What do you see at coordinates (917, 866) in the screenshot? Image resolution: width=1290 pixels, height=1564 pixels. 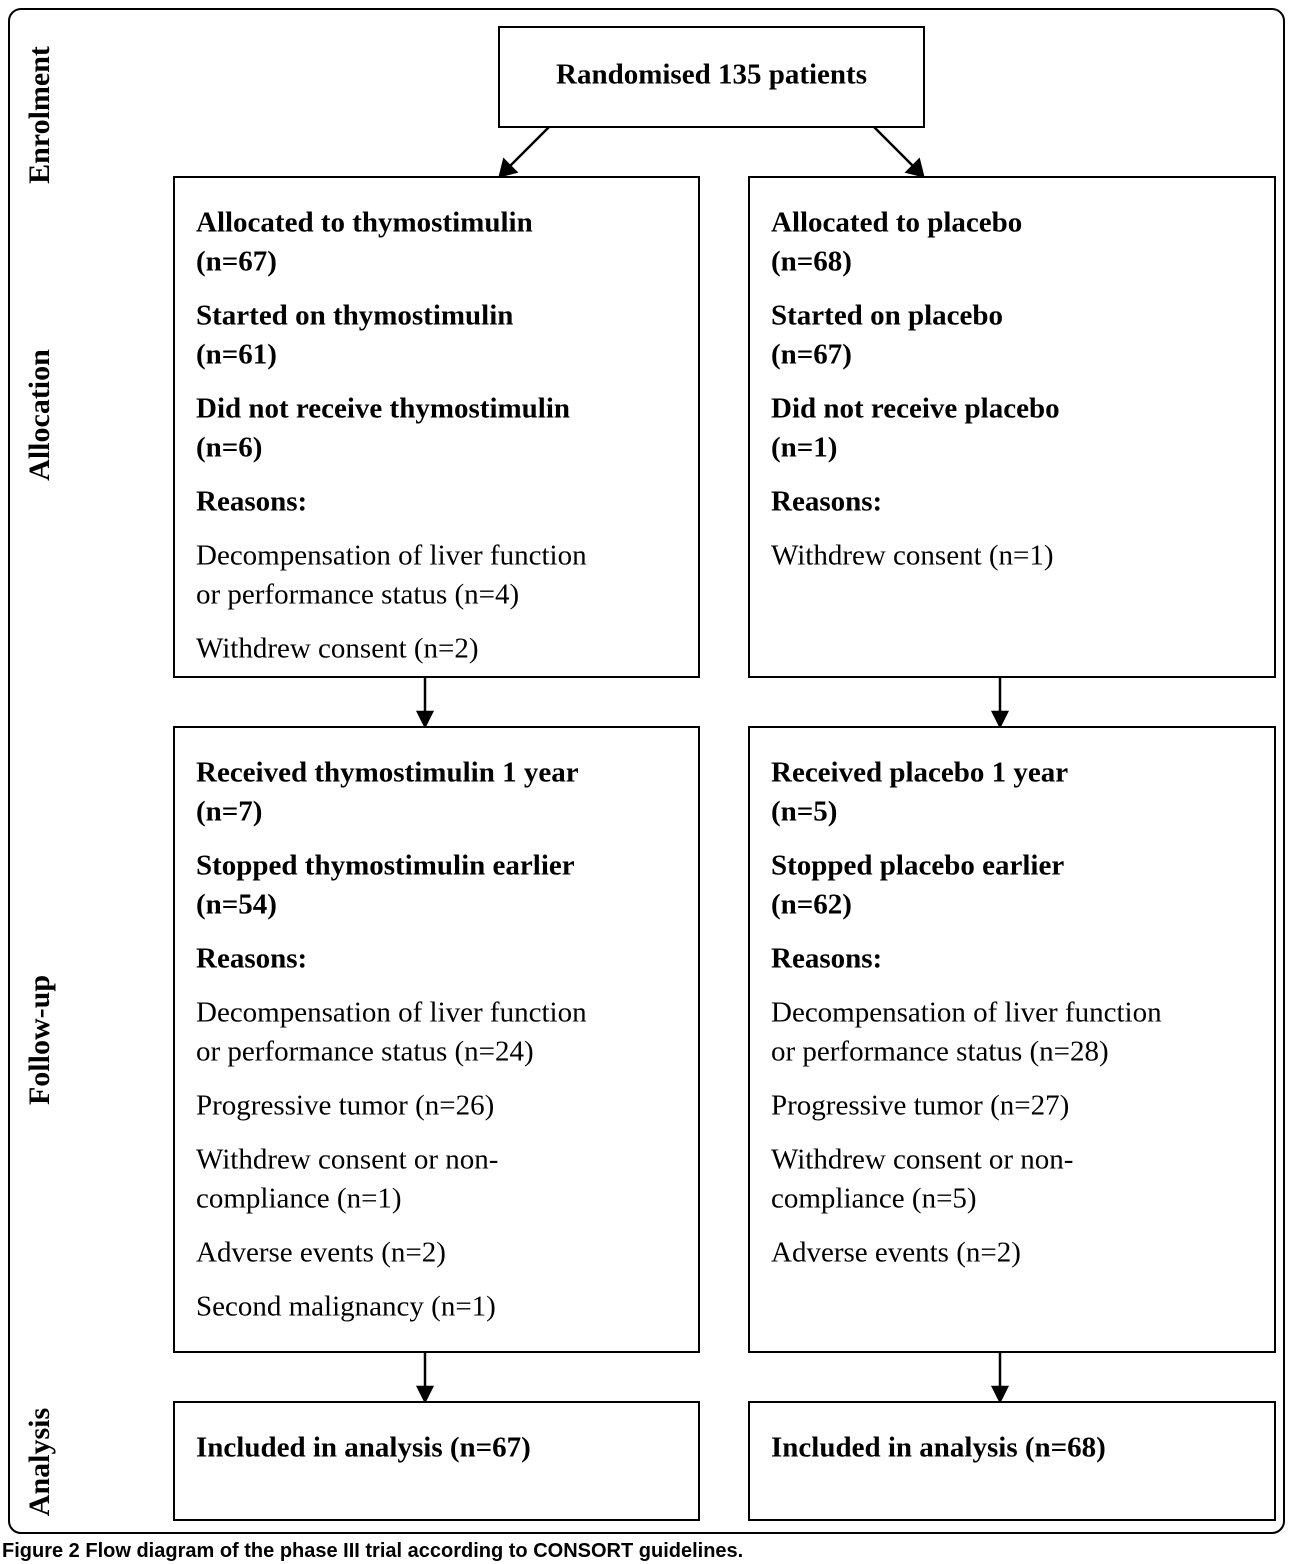 I see `box-text: Stopped placebo earlier` at bounding box center [917, 866].